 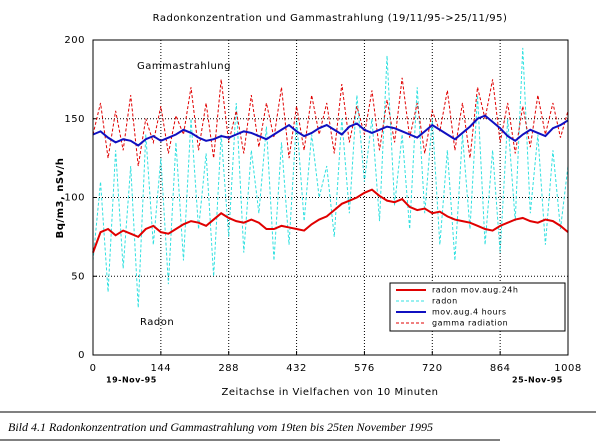 What do you see at coordinates (228, 368) in the screenshot?
I see `x-tick-label: 288` at bounding box center [228, 368].